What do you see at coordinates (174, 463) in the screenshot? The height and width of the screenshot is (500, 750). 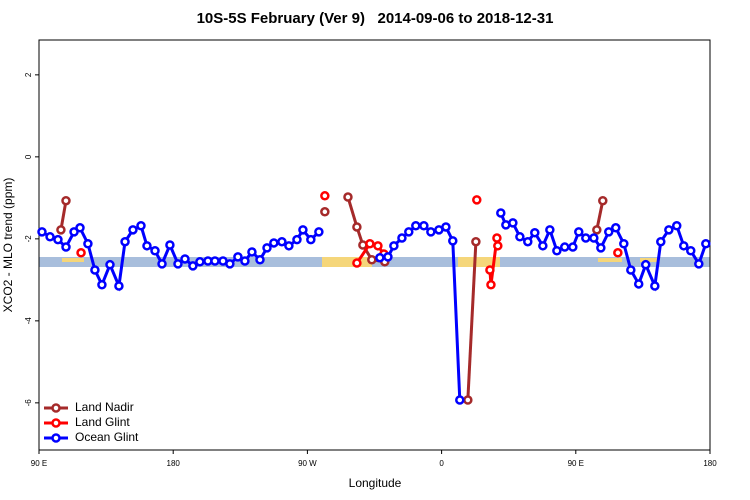 I see `x-tick-label: 180` at bounding box center [174, 463].